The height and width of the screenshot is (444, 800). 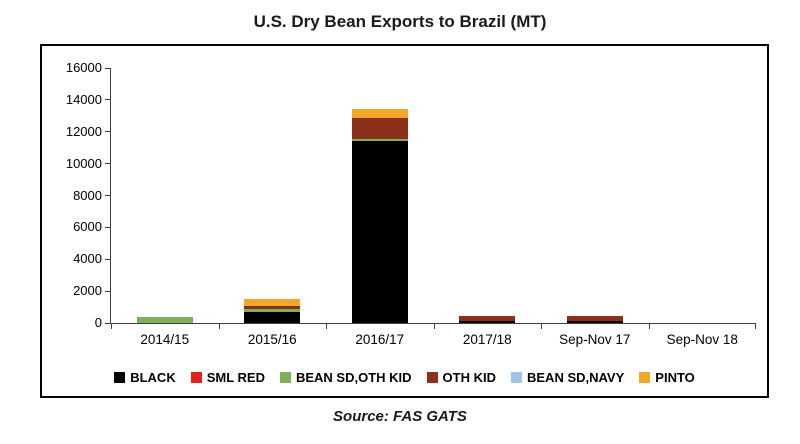 I want to click on x-axis-category-label: Sep-Nov 18, so click(x=702, y=339).